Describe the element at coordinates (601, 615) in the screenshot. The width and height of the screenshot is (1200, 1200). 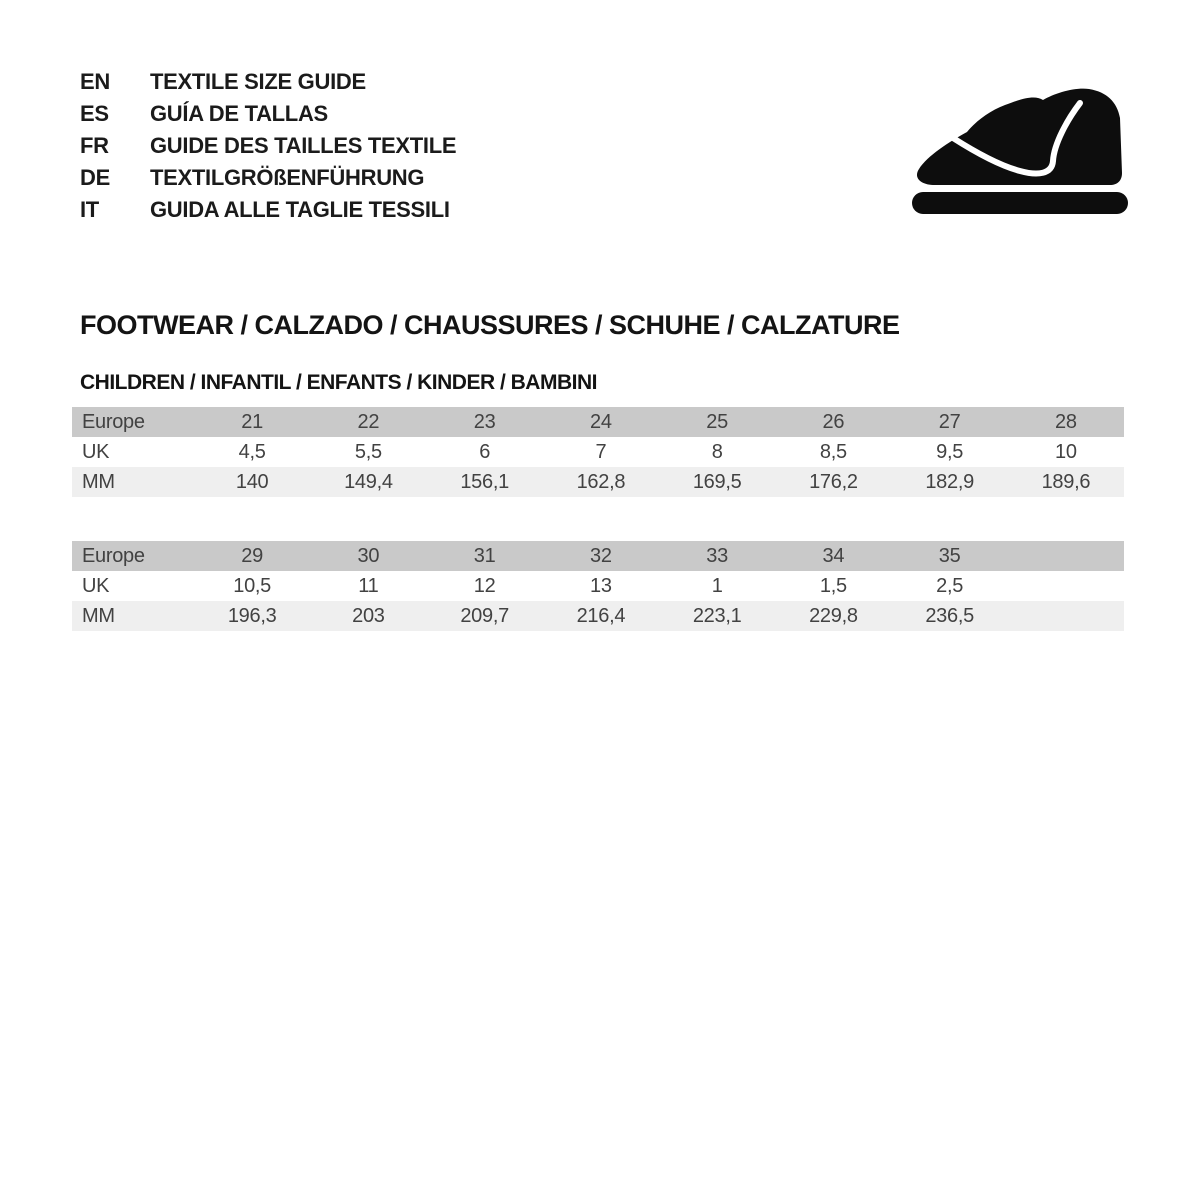
I see `size-cell: 216,4` at that location.